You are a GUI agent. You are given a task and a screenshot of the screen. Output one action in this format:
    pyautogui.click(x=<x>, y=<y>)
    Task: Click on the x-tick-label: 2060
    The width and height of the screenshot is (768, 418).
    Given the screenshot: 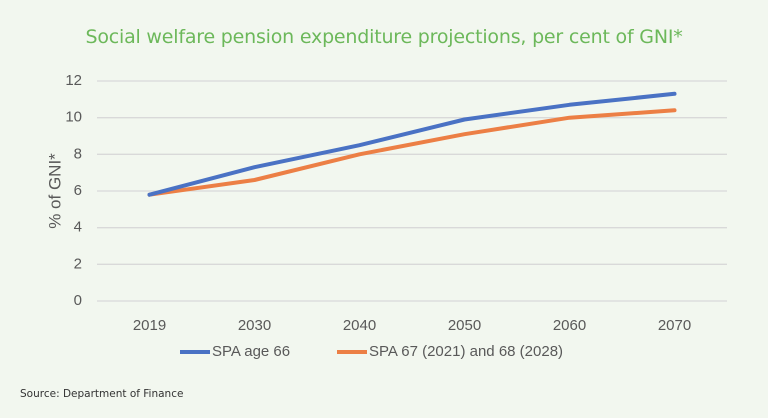 What is the action you would take?
    pyautogui.click(x=569, y=325)
    